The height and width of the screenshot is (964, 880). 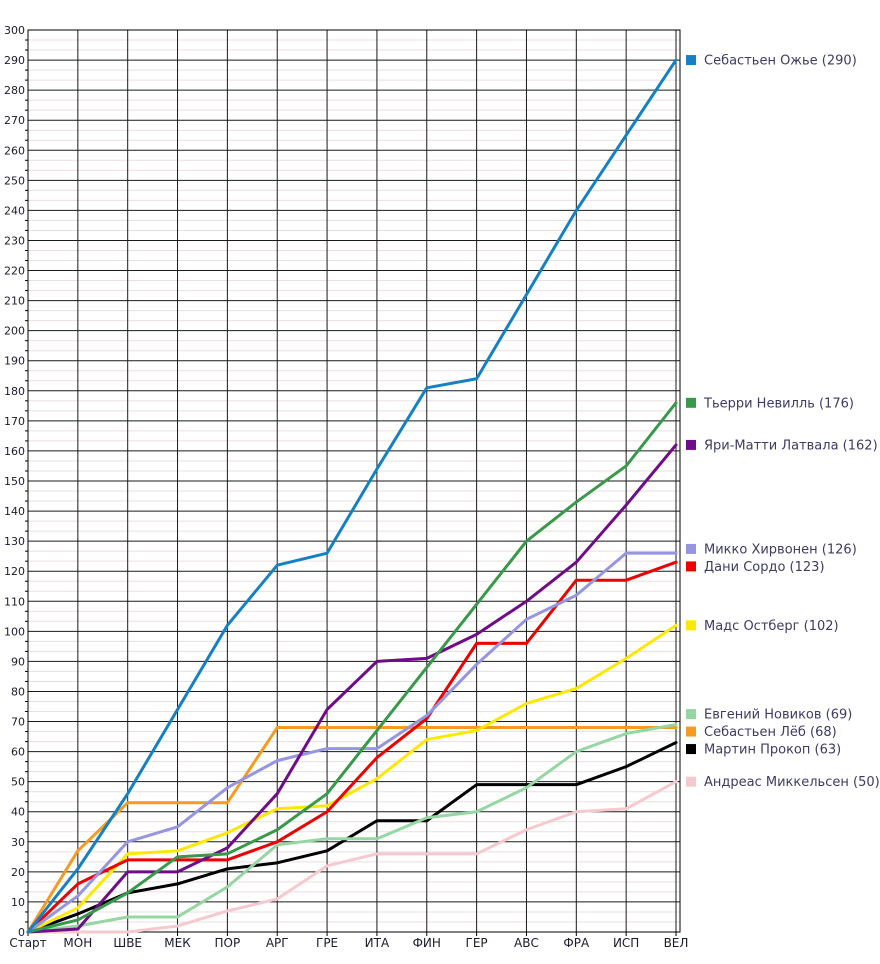 I want to click on legend-label-яри-матти-латвала: Яри-Матти Латвала (162), so click(x=791, y=445).